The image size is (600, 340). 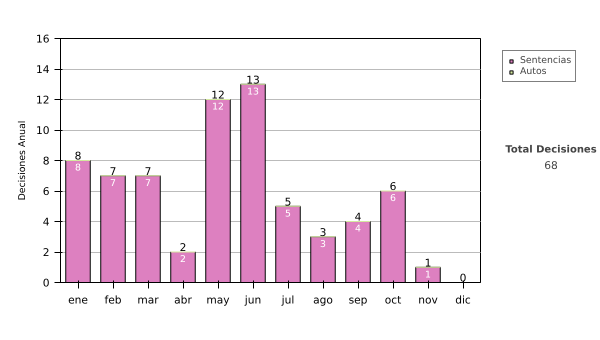 I want to click on y-tick-label: 14, so click(x=43, y=69).